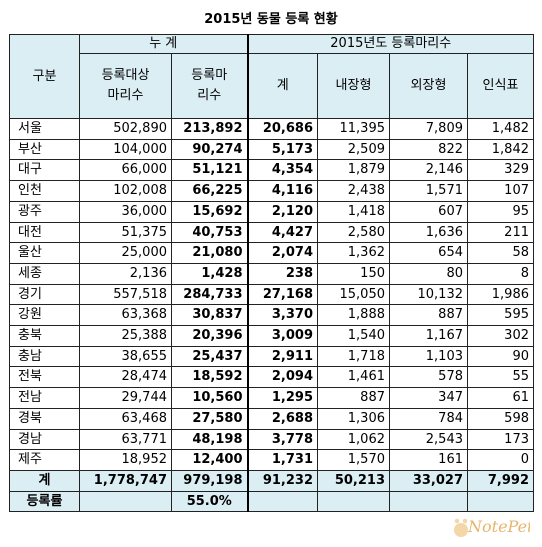 The height and width of the screenshot is (547, 542). I want to click on cell-target: 18,952, so click(125, 460).